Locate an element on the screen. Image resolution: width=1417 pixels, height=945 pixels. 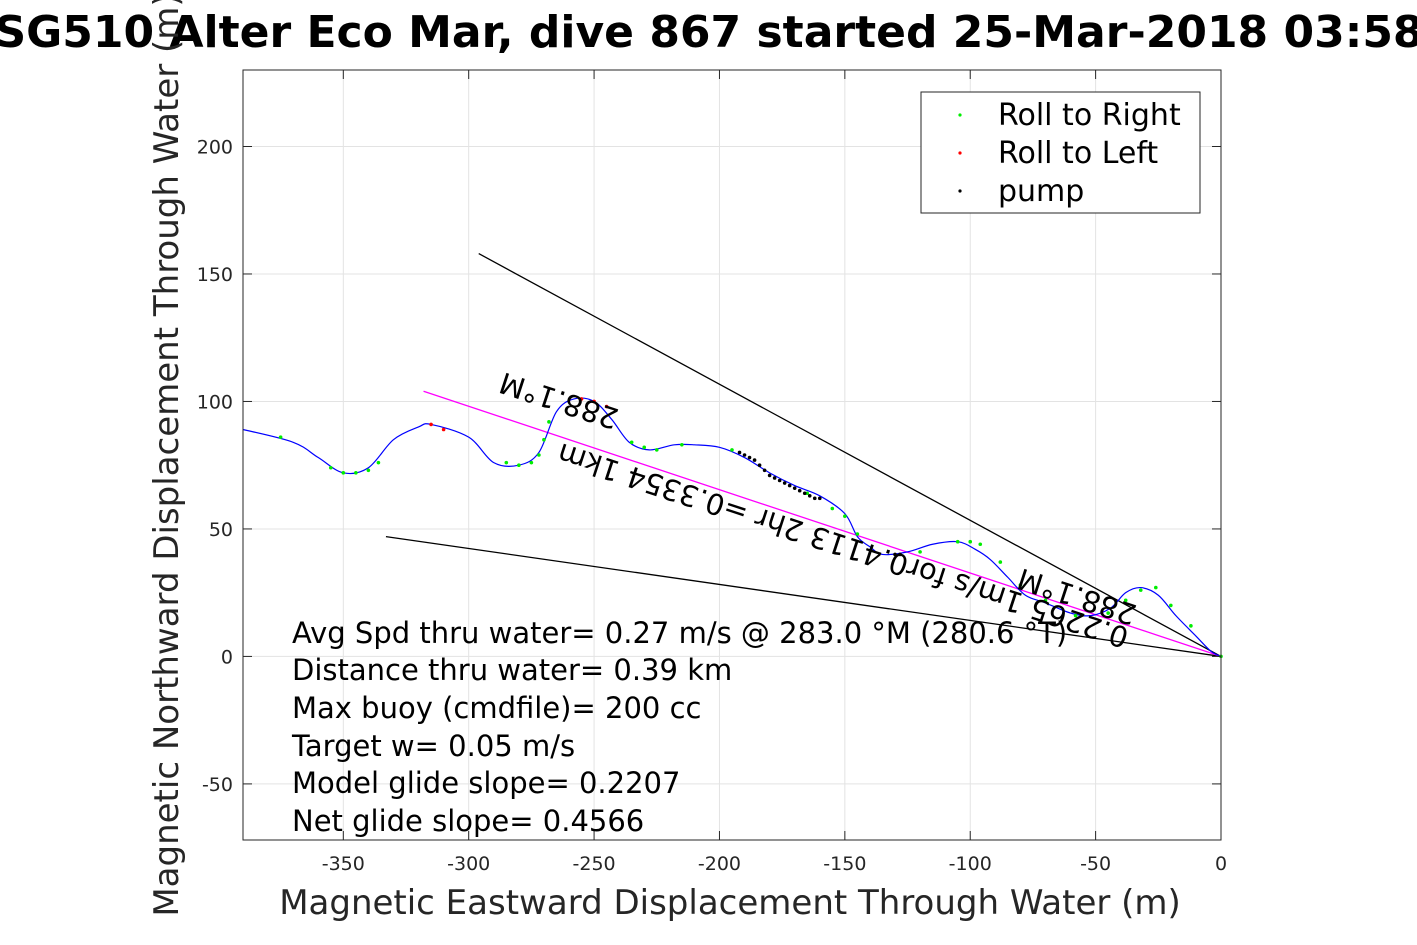
x-tick-label: -300 is located at coordinates (468, 864).